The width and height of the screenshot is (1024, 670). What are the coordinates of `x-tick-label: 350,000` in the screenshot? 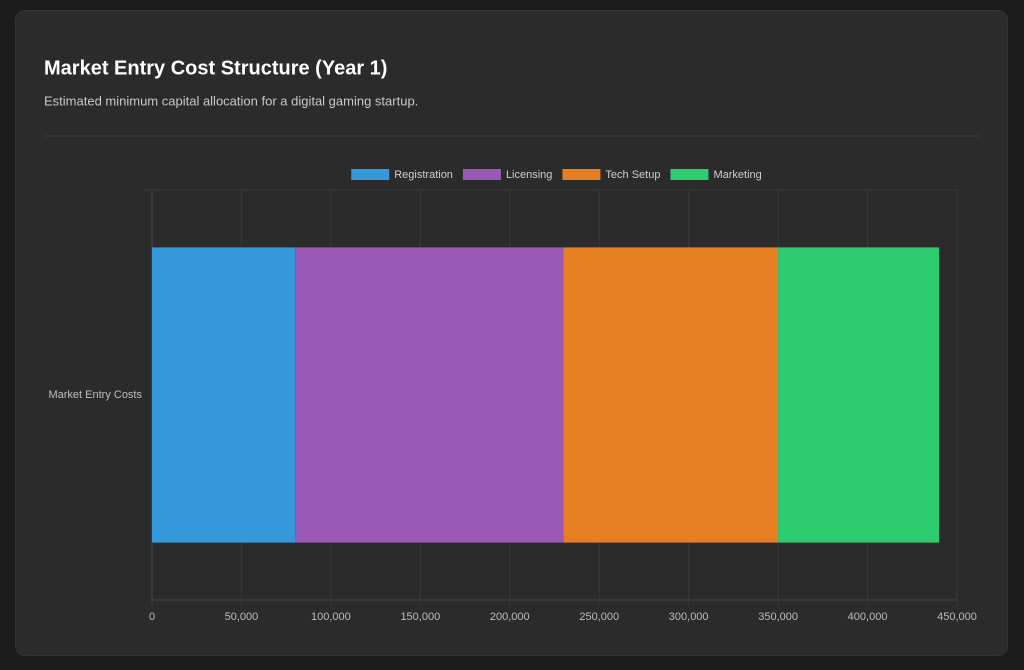 It's located at (778, 617).